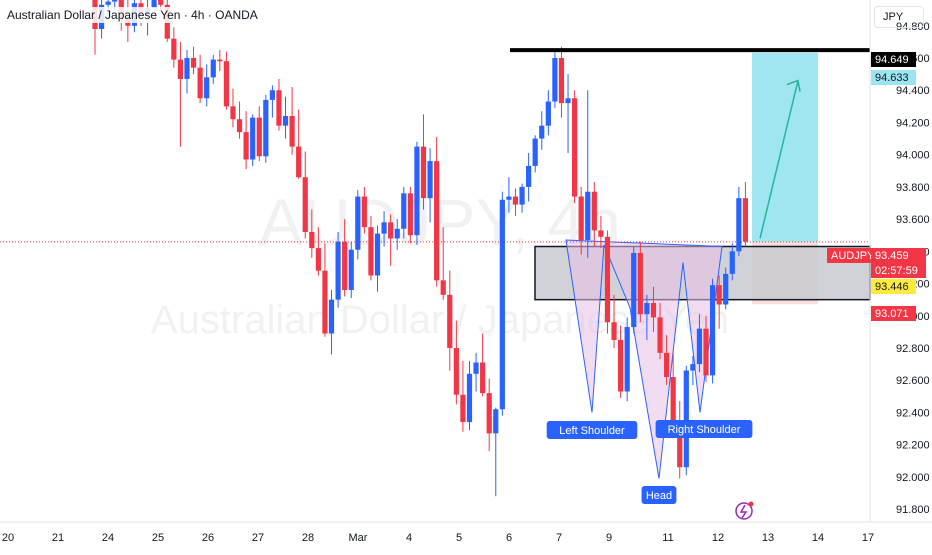 The height and width of the screenshot is (555, 932). Describe the element at coordinates (592, 430) in the screenshot. I see `pattern-label: Left Shoulder` at that location.